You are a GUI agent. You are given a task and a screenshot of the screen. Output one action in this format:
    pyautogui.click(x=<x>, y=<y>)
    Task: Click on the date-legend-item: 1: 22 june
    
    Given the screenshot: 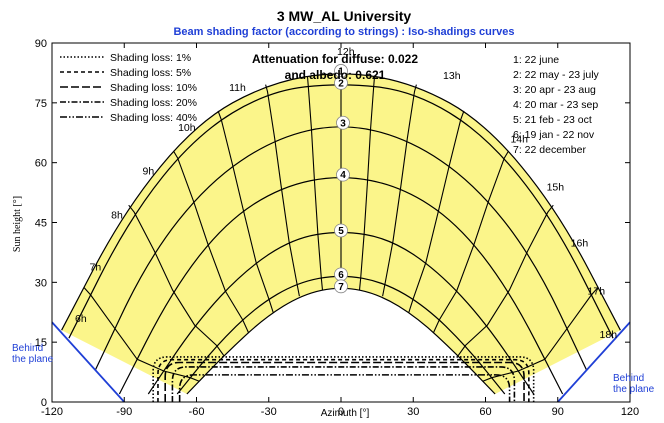 What is the action you would take?
    pyautogui.click(x=536, y=60)
    